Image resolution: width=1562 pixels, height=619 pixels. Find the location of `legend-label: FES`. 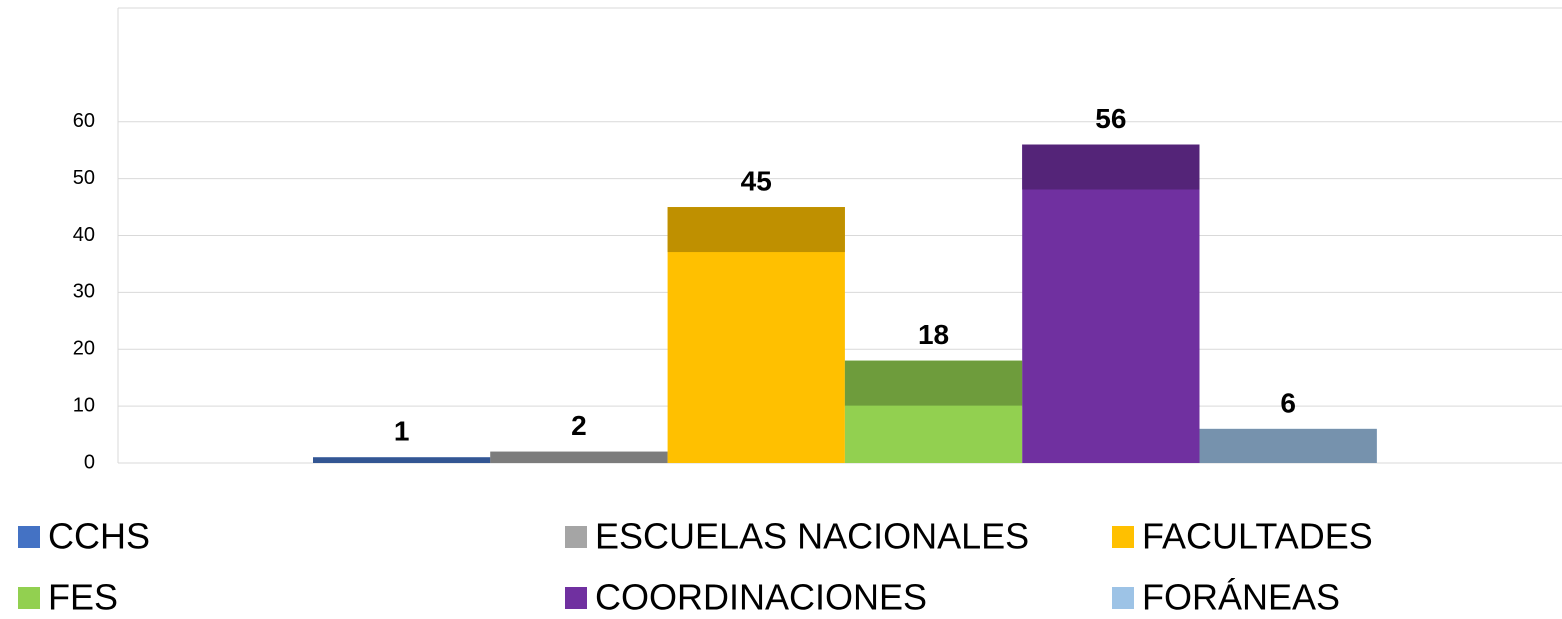

legend-label: FES is located at coordinates (83, 597).